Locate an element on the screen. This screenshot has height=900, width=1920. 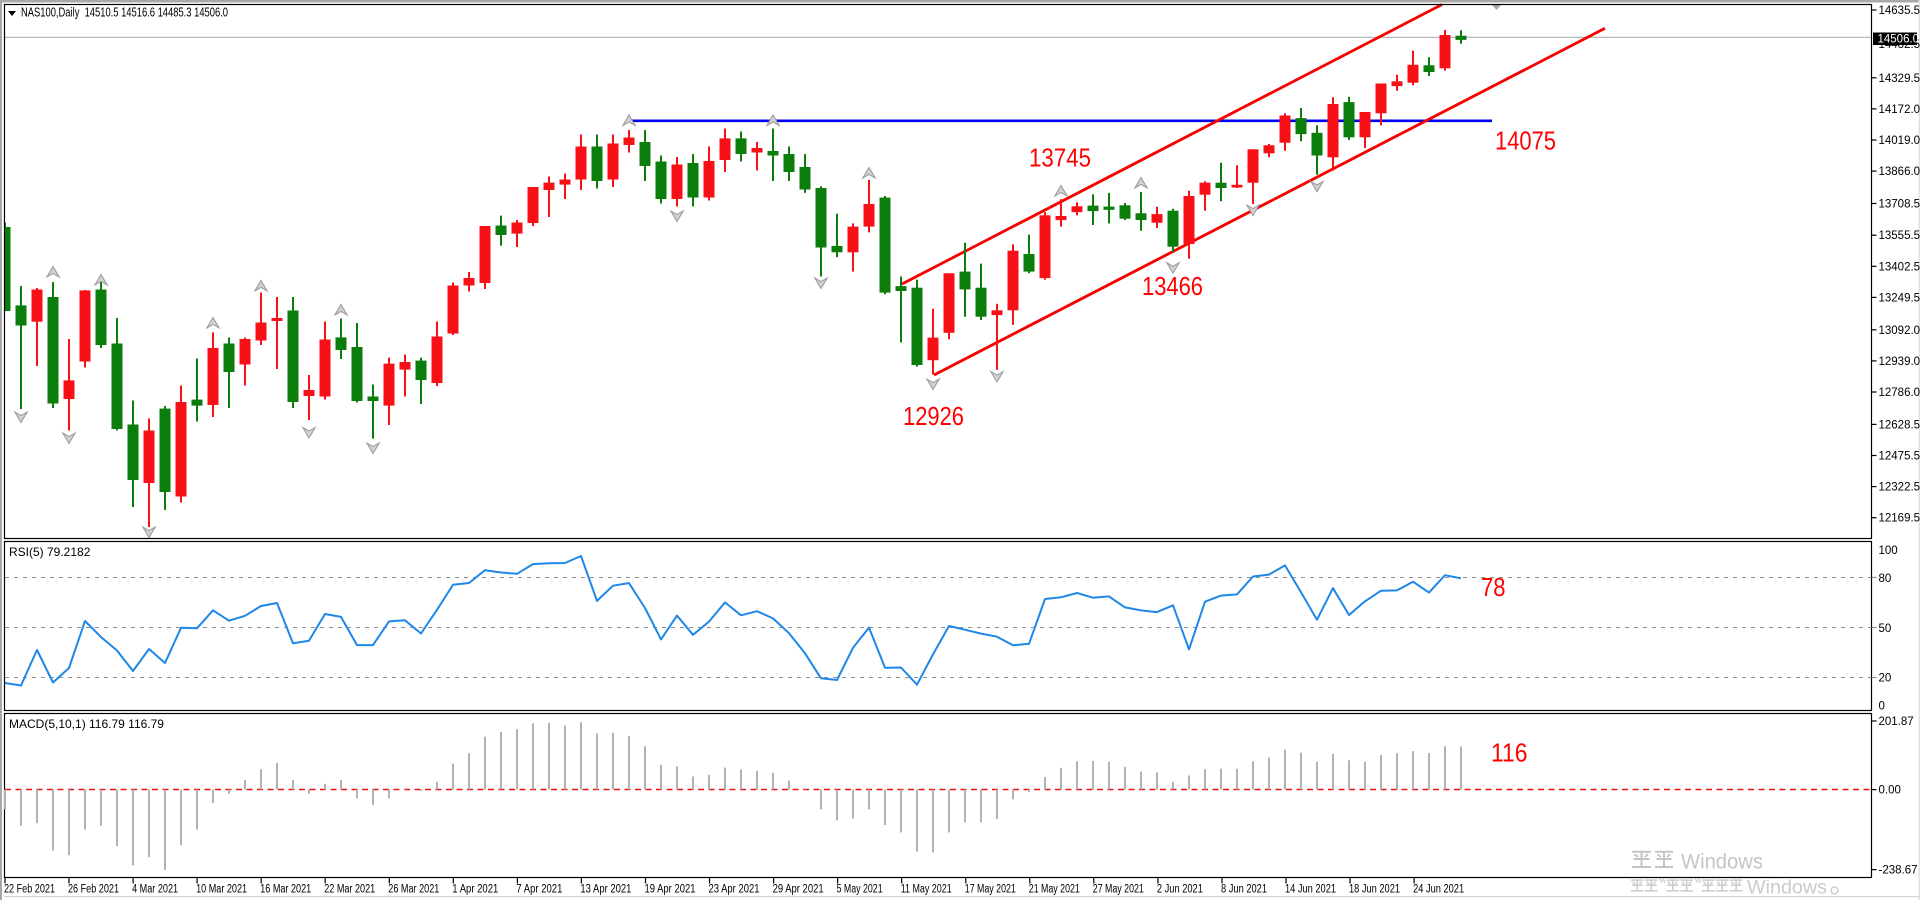
svg-text: 22 Feb 2021 is located at coordinates (29, 890).